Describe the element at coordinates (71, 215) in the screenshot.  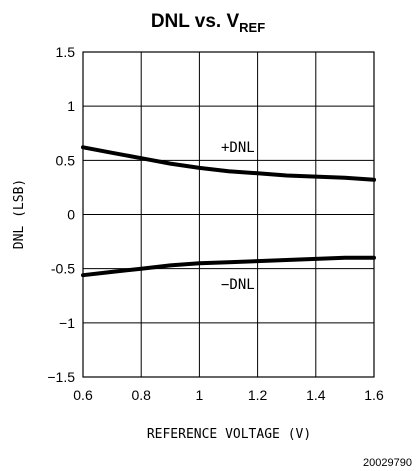
I see `y-tick-label: 0` at that location.